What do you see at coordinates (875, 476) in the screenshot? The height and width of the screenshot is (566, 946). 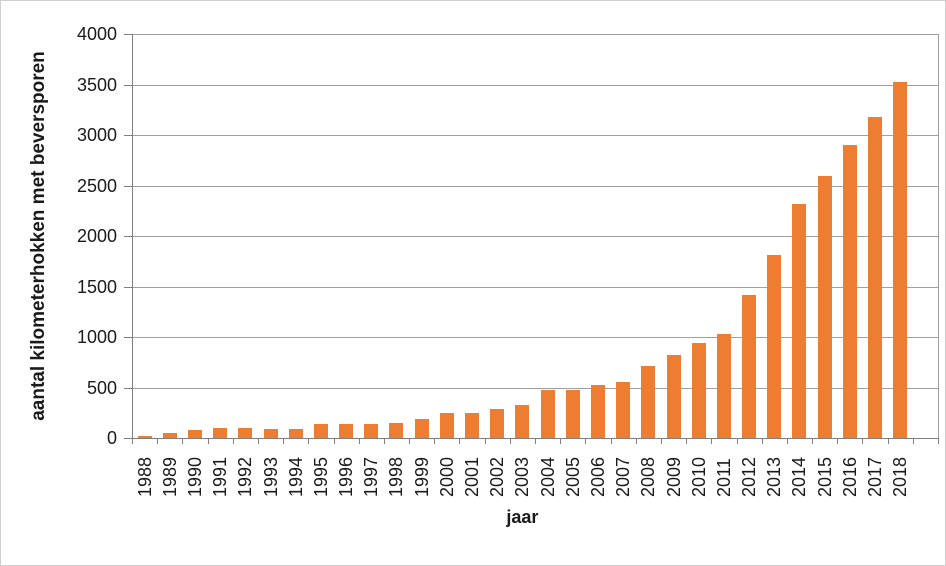 I see `x-tick-label: 2017` at bounding box center [875, 476].